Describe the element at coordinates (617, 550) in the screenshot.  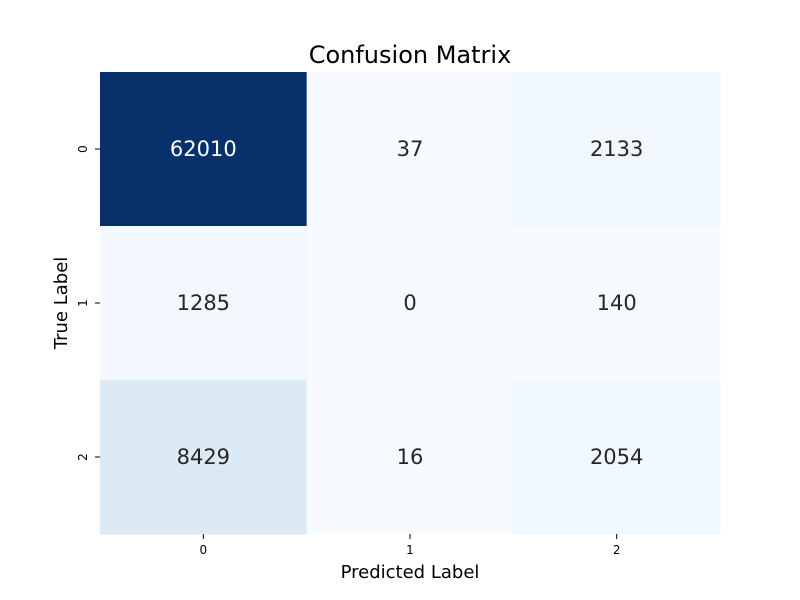
I see `x-tick-label-2: 2` at that location.